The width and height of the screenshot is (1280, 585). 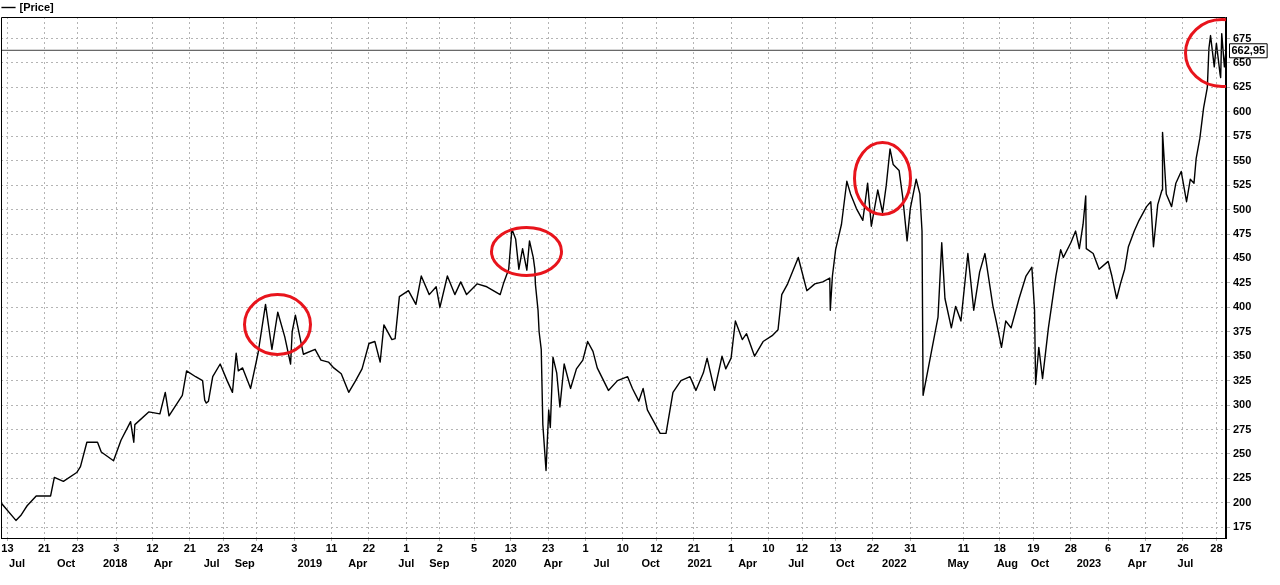 What do you see at coordinates (1242, 452) in the screenshot?
I see `y-tick-label: 250` at bounding box center [1242, 452].